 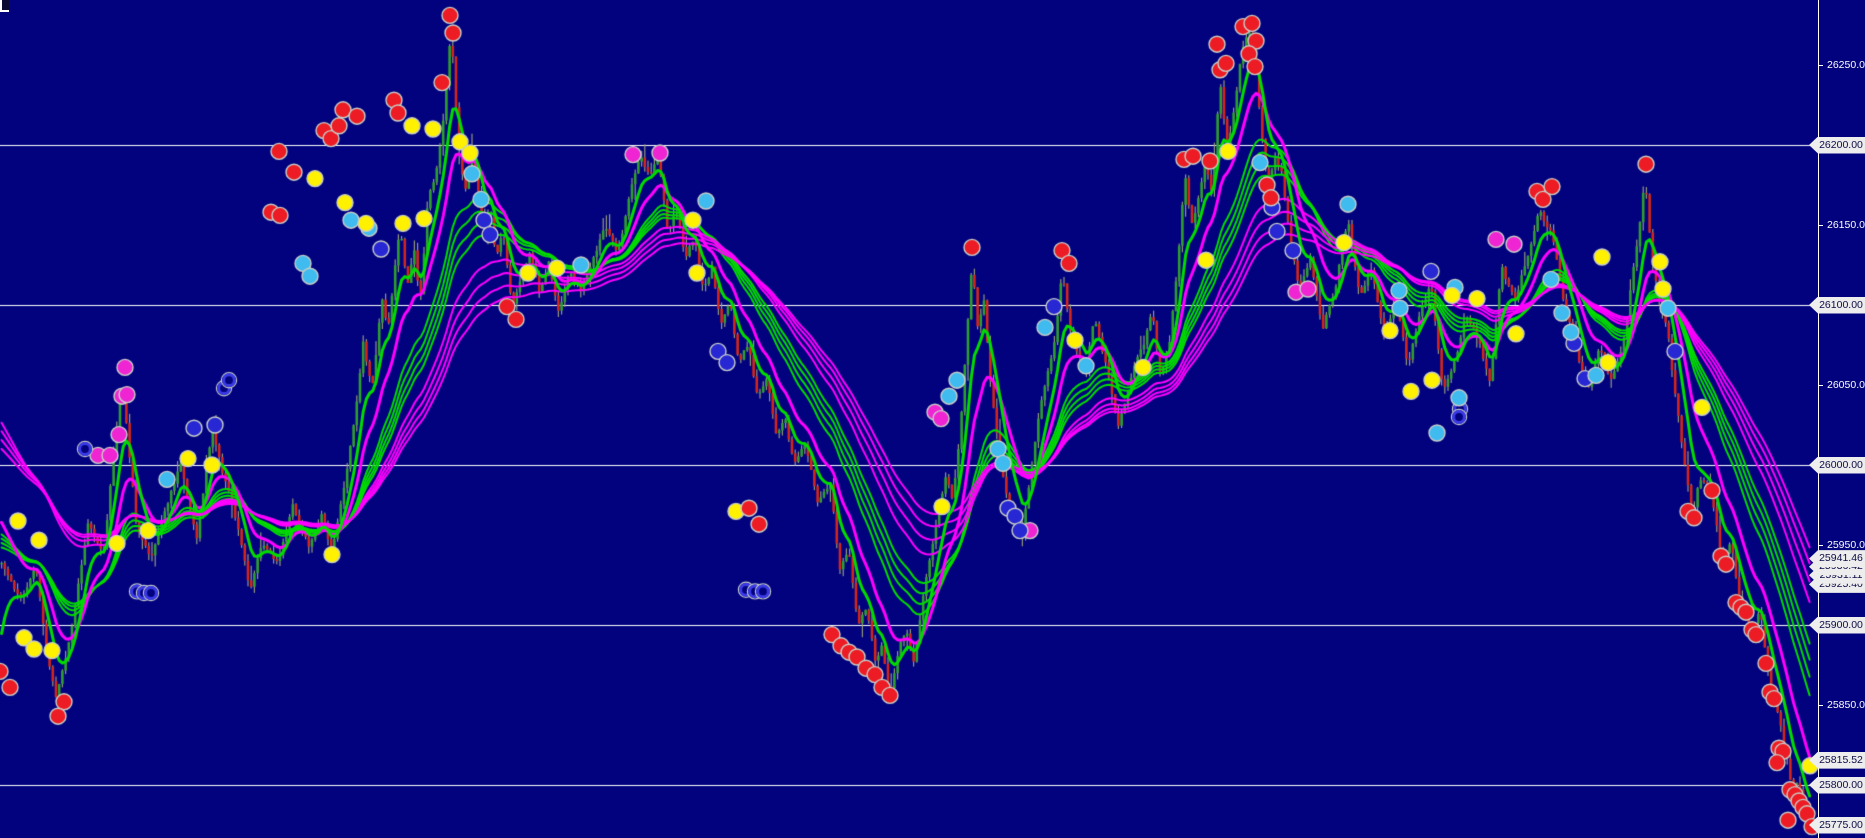 What do you see at coordinates (4, 6) in the screenshot?
I see `window-icon-fragment` at bounding box center [4, 6].